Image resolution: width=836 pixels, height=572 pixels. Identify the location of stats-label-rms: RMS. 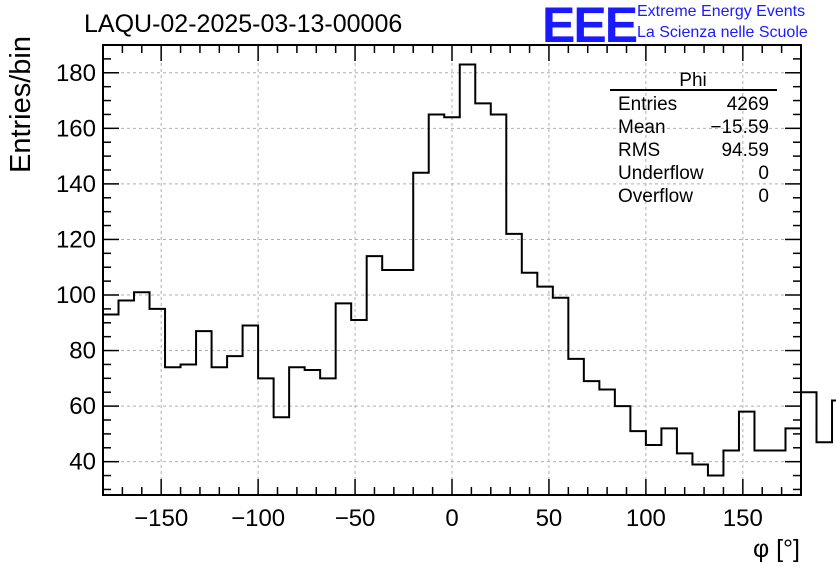
(639, 150).